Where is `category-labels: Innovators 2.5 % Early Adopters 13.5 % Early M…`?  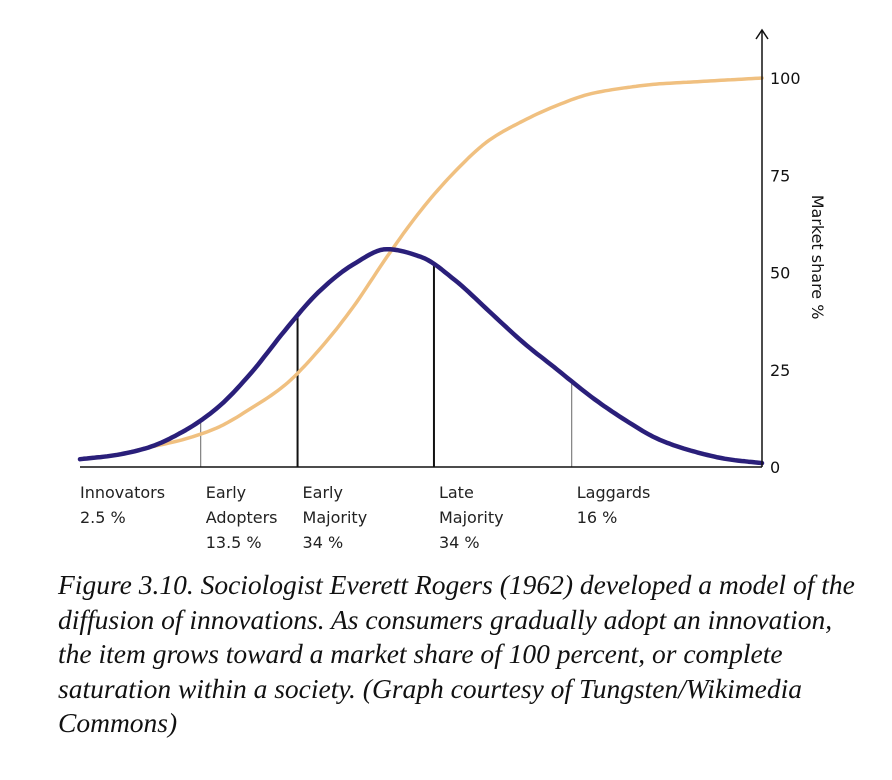
category-labels: Innovators 2.5 % Early Adopters 13.5 % Early M… is located at coordinates (365, 517).